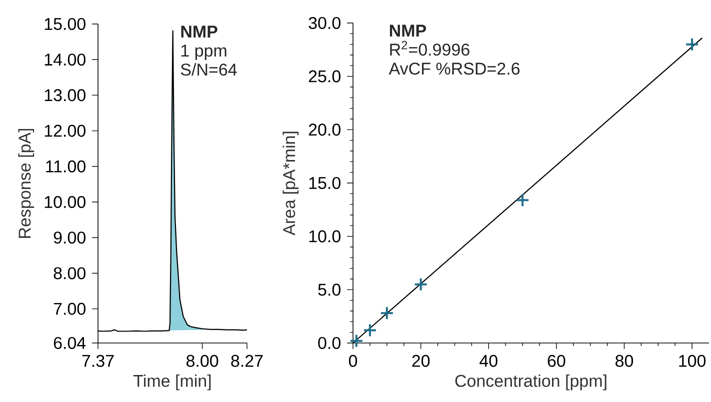  What do you see at coordinates (324, 23) in the screenshot?
I see `y-tick-label: 30.0` at bounding box center [324, 23].